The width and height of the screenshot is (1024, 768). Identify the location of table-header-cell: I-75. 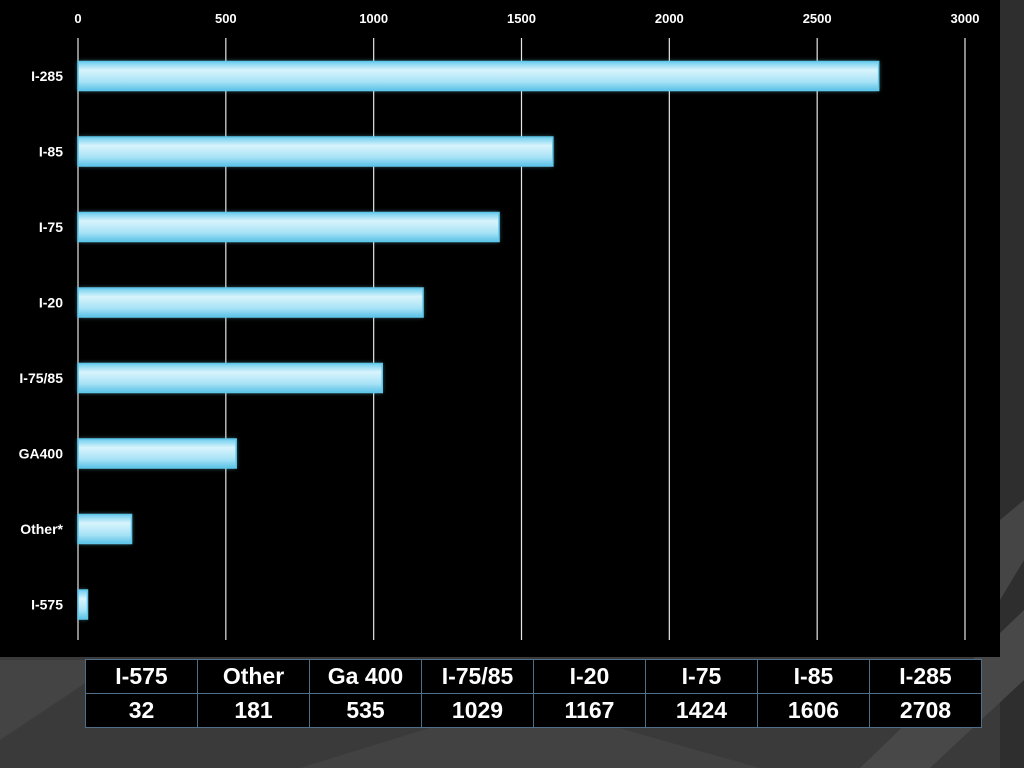
(701, 676).